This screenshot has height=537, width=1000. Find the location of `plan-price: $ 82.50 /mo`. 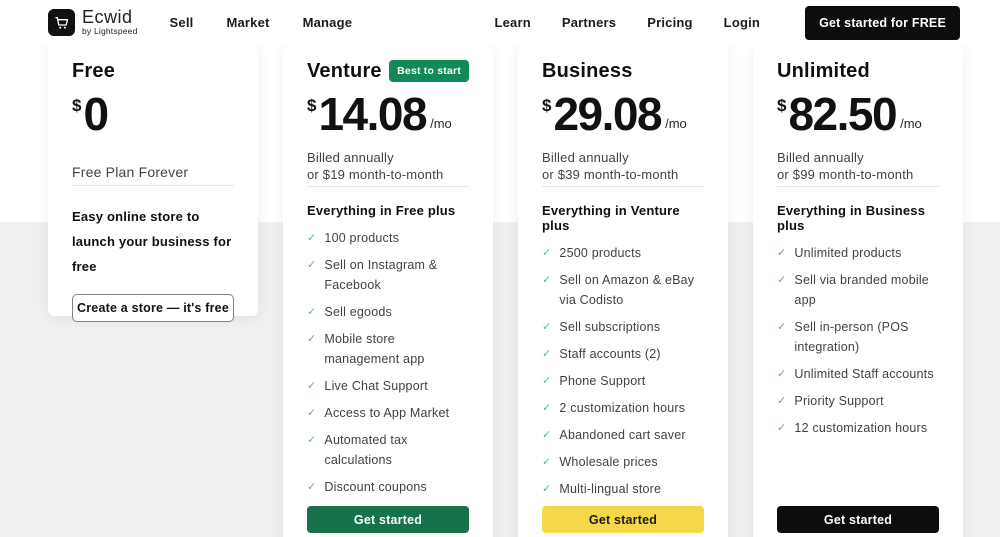

plan-price: $ 82.50 /mo is located at coordinates (849, 114).